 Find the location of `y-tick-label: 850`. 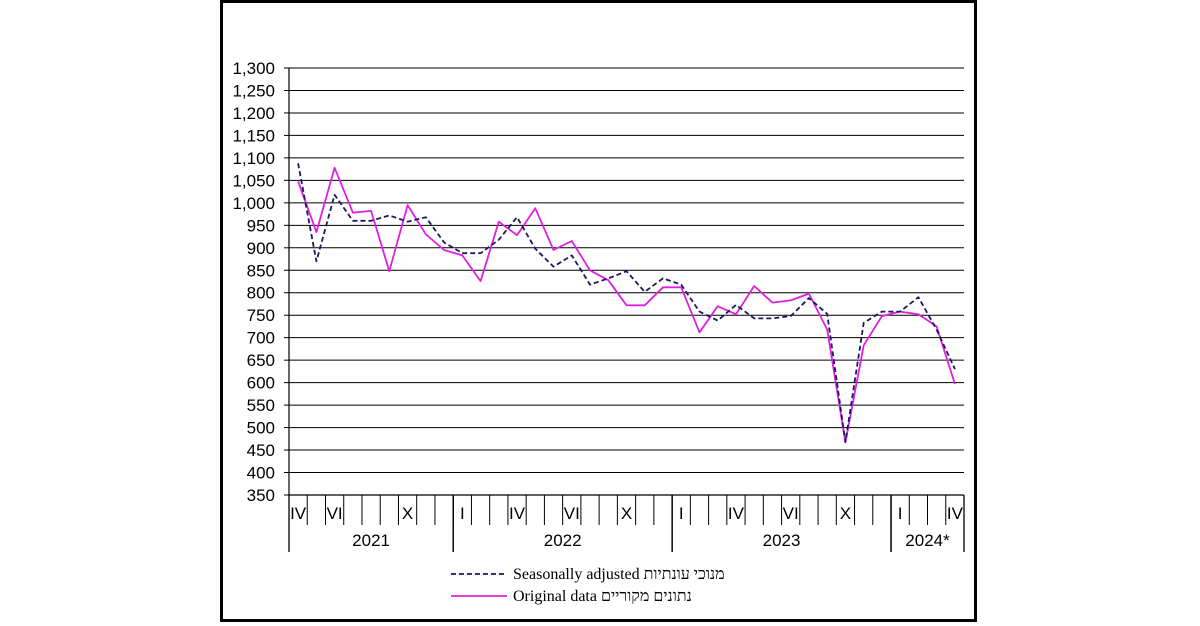

y-tick-label: 850 is located at coordinates (261, 270).